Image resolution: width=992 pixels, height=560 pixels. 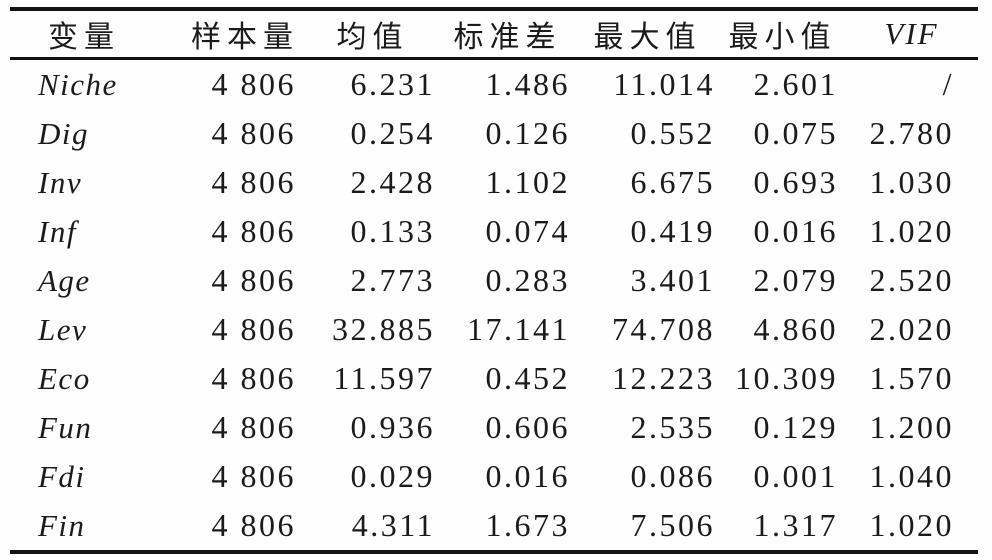 What do you see at coordinates (663, 329) in the screenshot?
I see `cell-max: 74.708` at bounding box center [663, 329].